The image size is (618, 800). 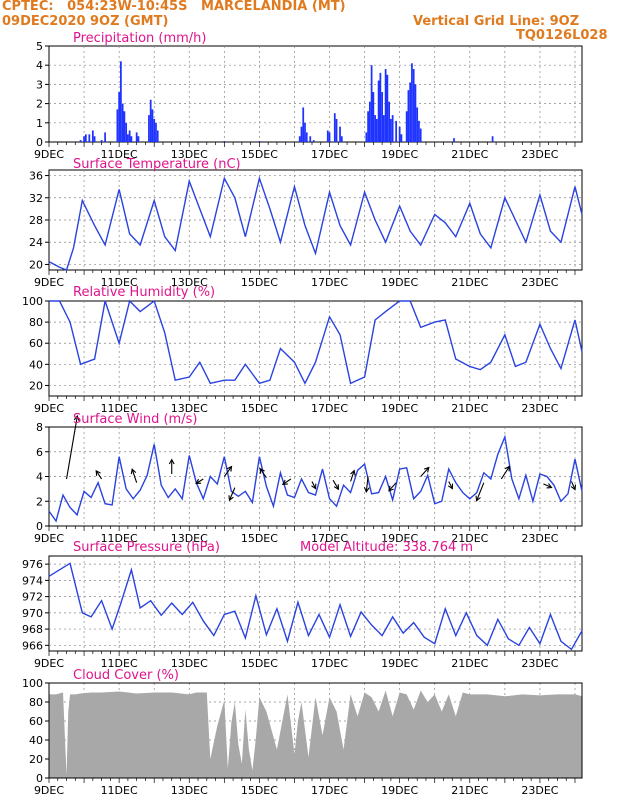 I want to click on y-tick-label: 972, so click(x=32, y=597).